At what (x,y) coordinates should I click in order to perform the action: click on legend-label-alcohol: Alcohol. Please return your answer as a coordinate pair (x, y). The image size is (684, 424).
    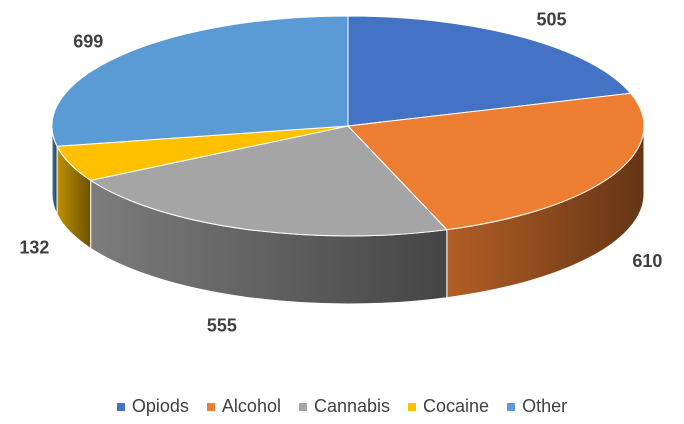
    Looking at the image, I should click on (251, 406).